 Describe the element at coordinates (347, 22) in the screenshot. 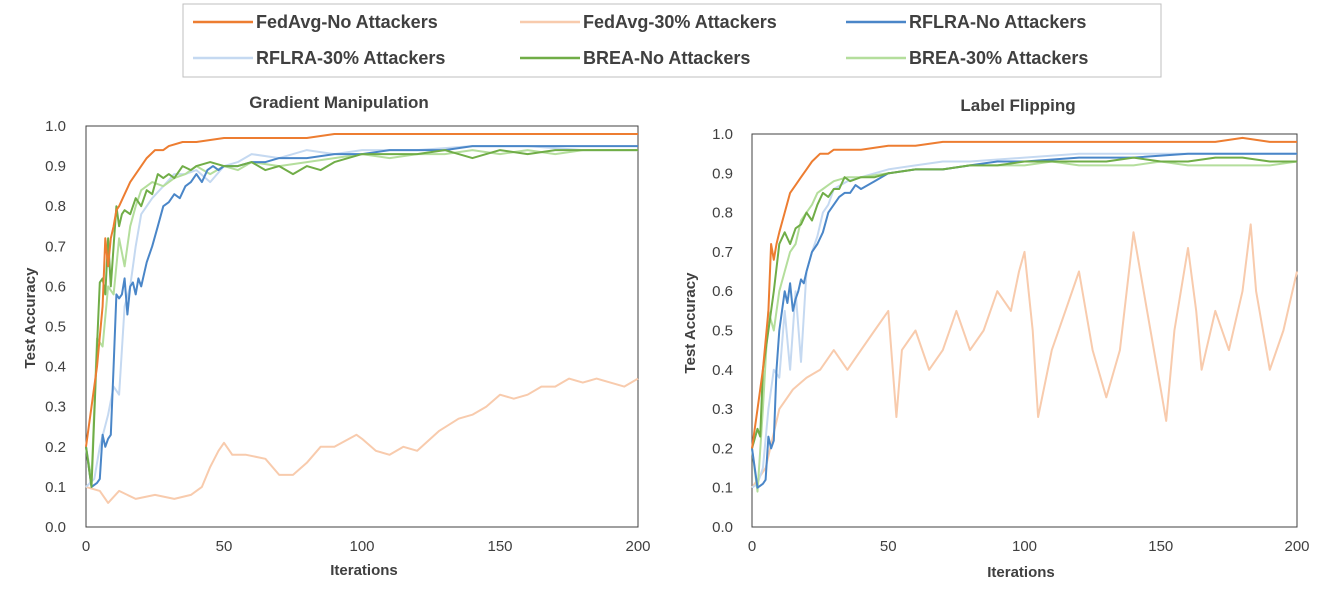

I see `legend-label: FedAvg-No Attackers` at that location.